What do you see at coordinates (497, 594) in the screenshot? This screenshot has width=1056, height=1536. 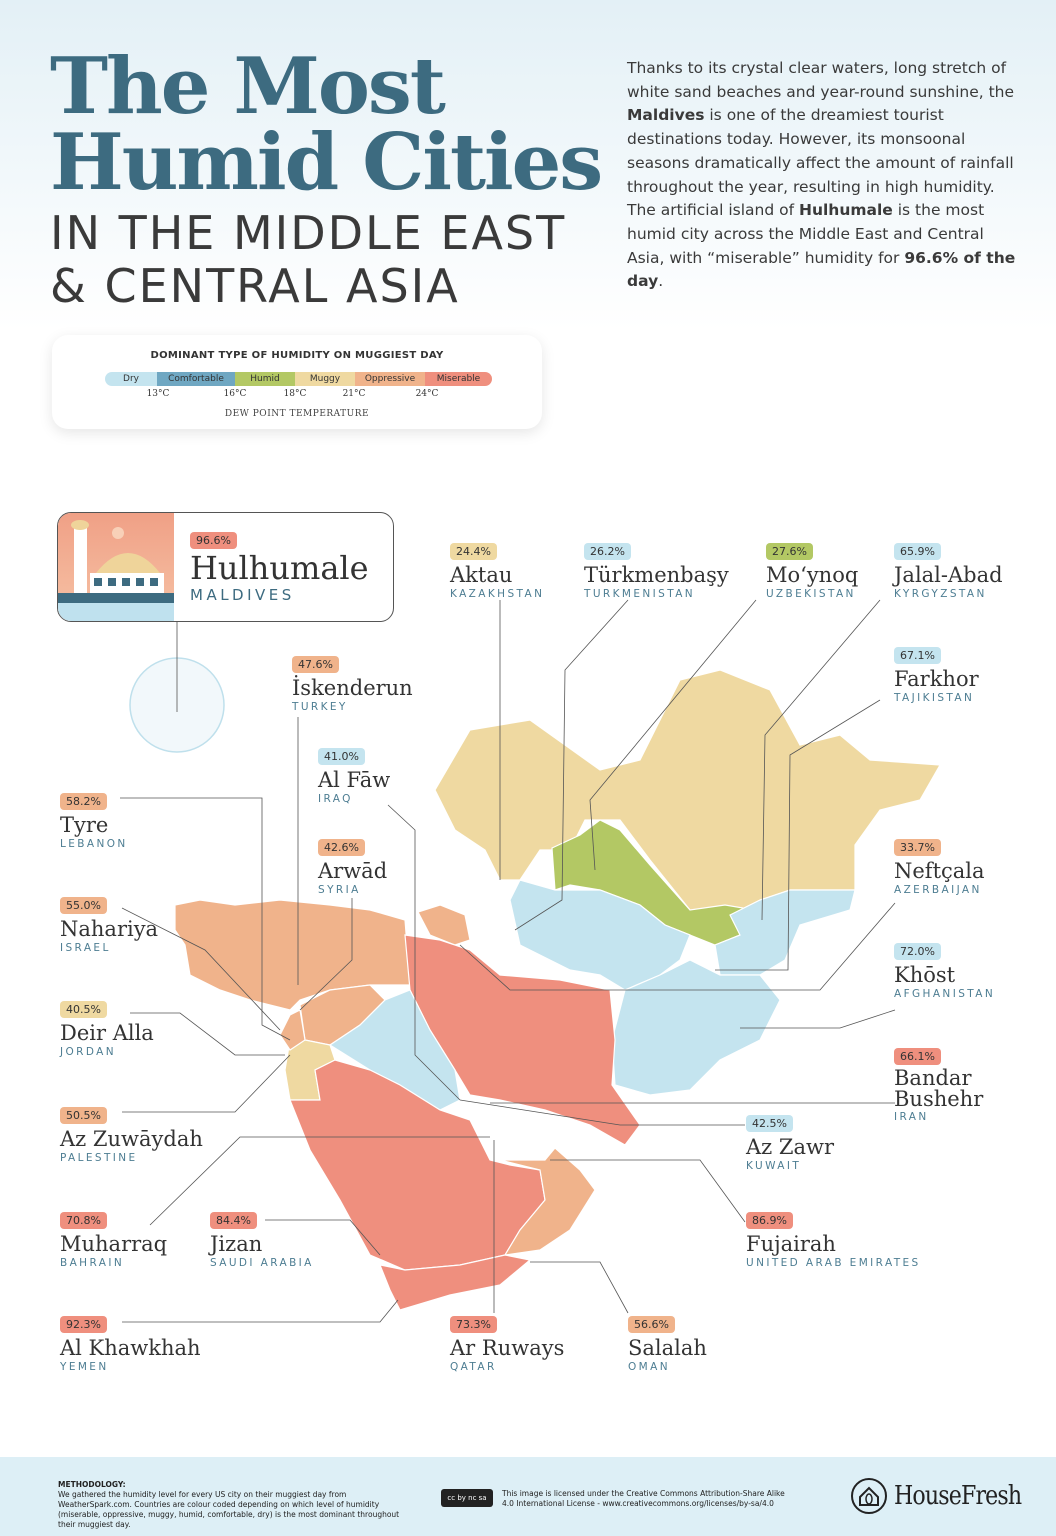 I see `country-name: KAZAKHSTAN` at bounding box center [497, 594].